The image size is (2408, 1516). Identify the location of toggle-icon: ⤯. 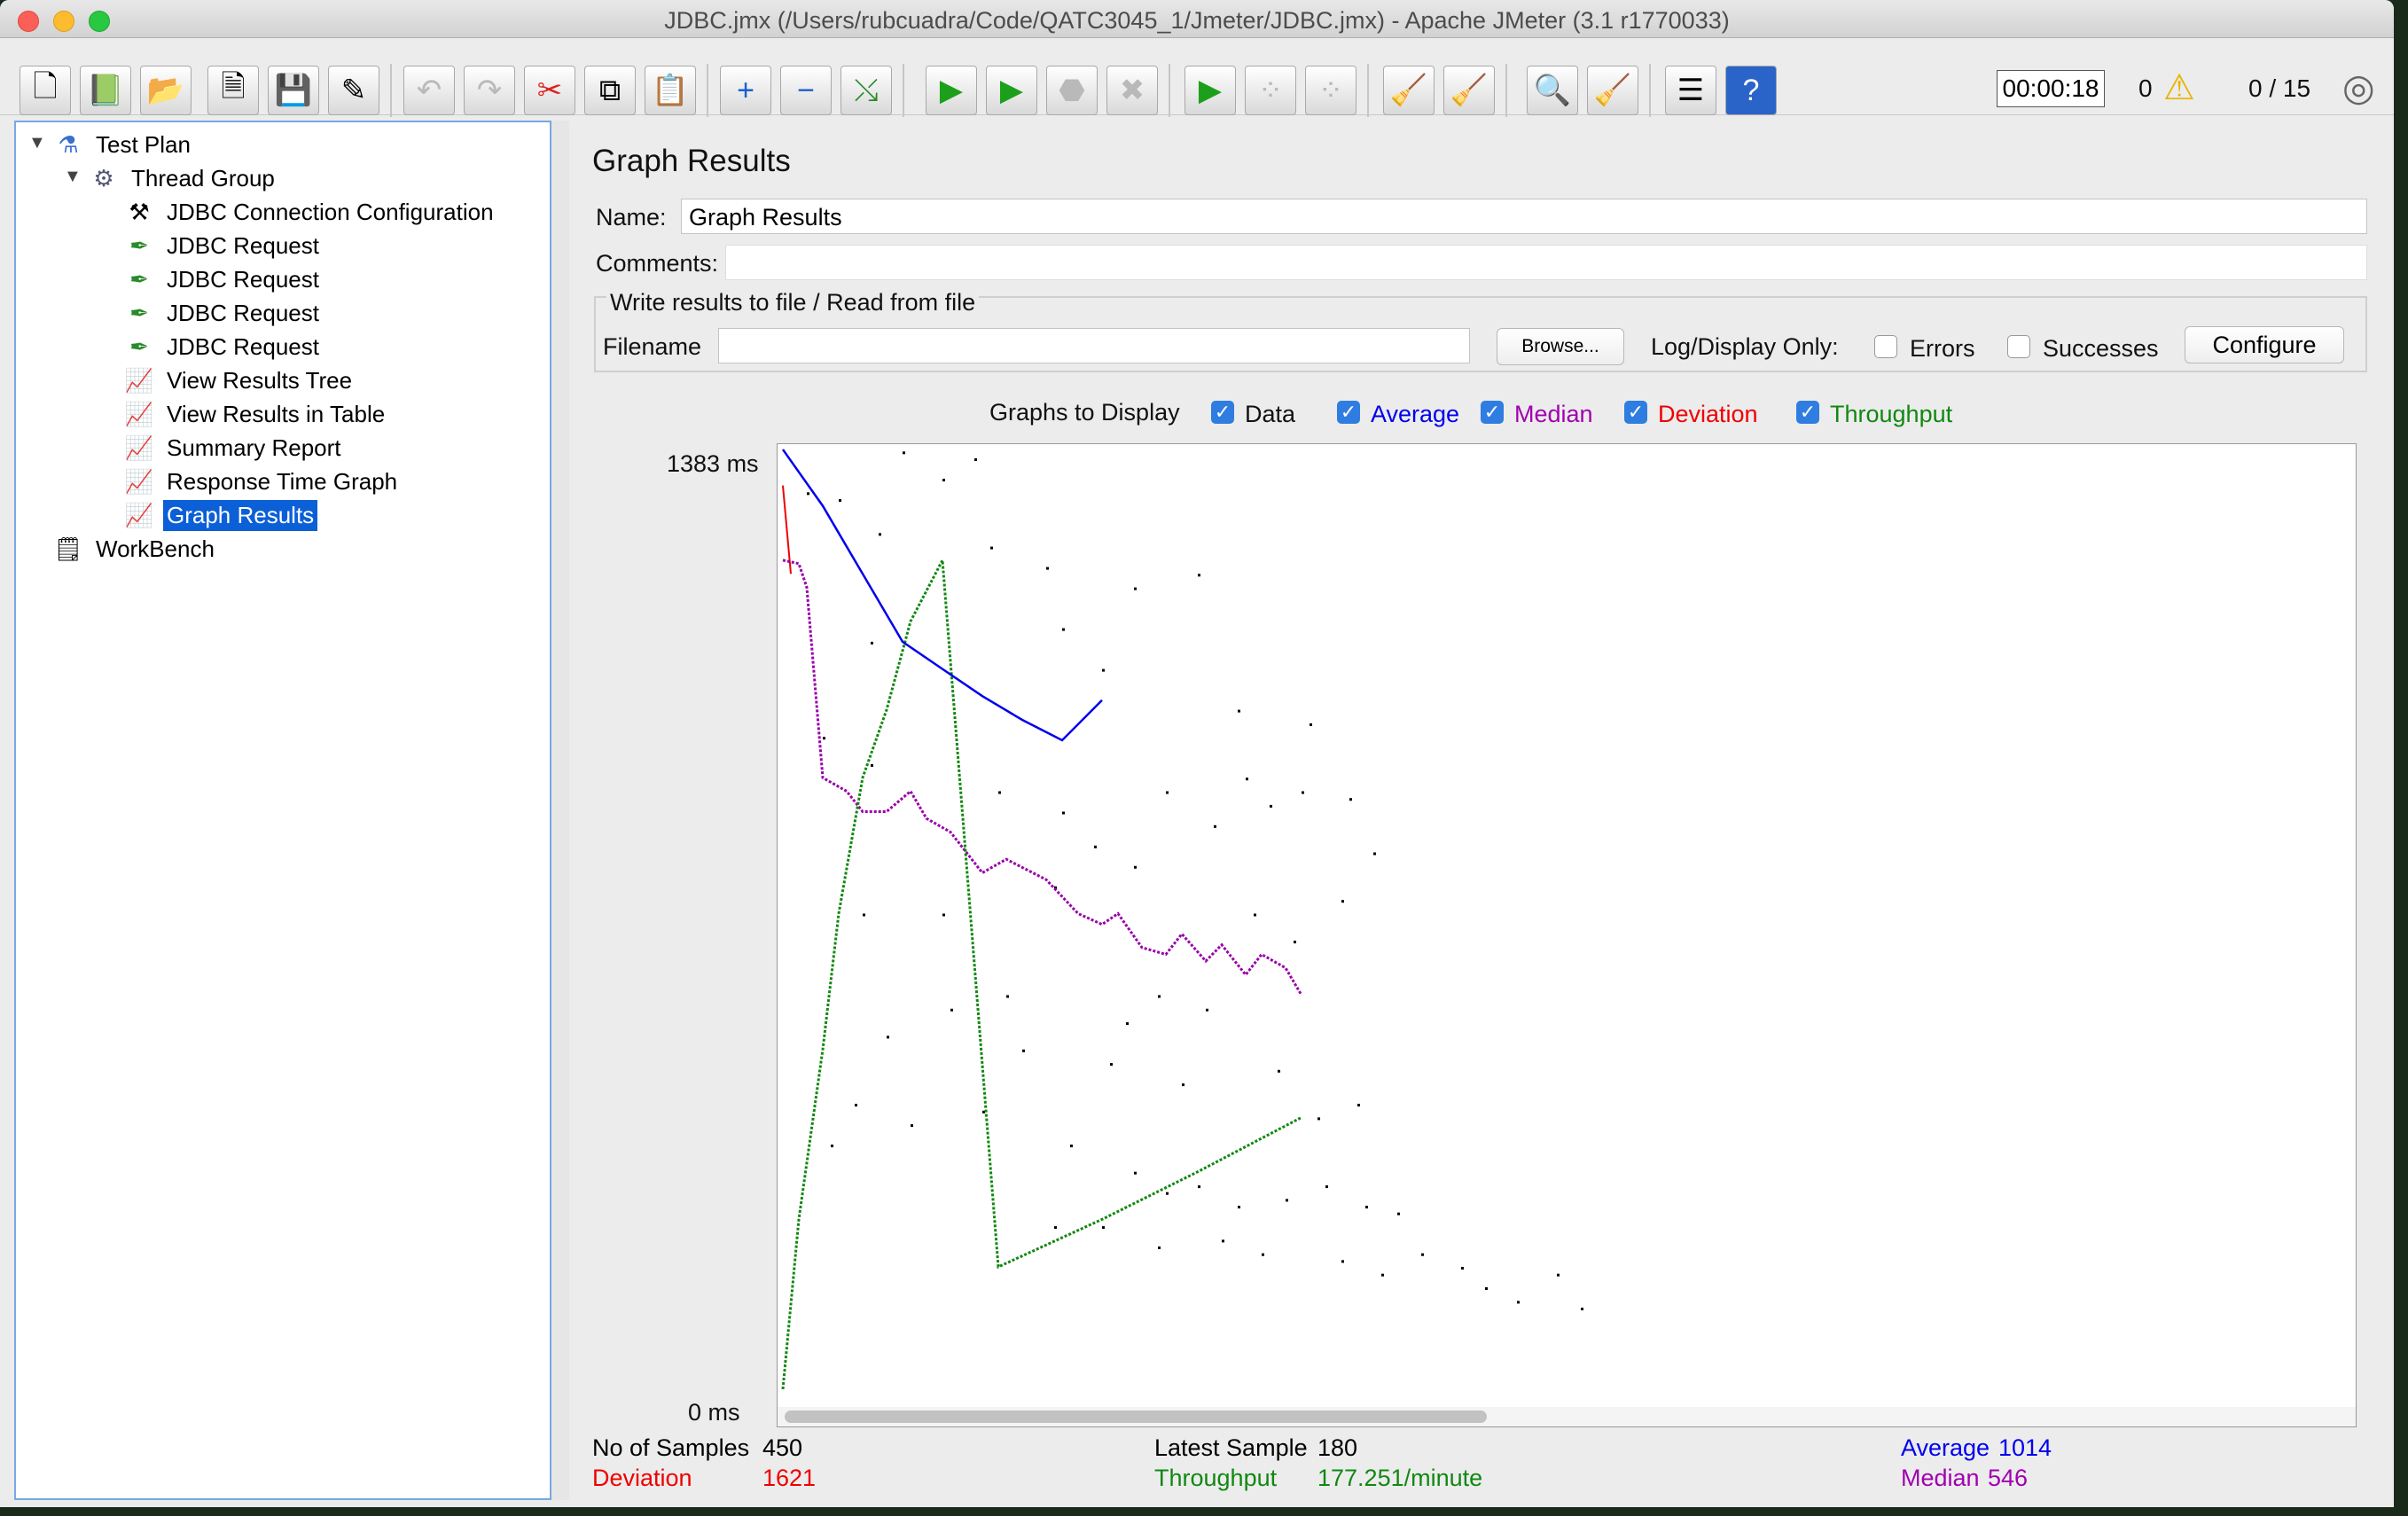
(866, 90).